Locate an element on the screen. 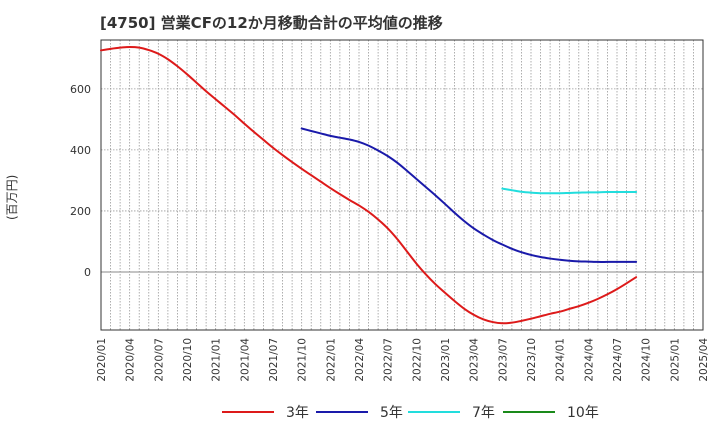  x-tick-label: 2023/04 is located at coordinates (475, 360).